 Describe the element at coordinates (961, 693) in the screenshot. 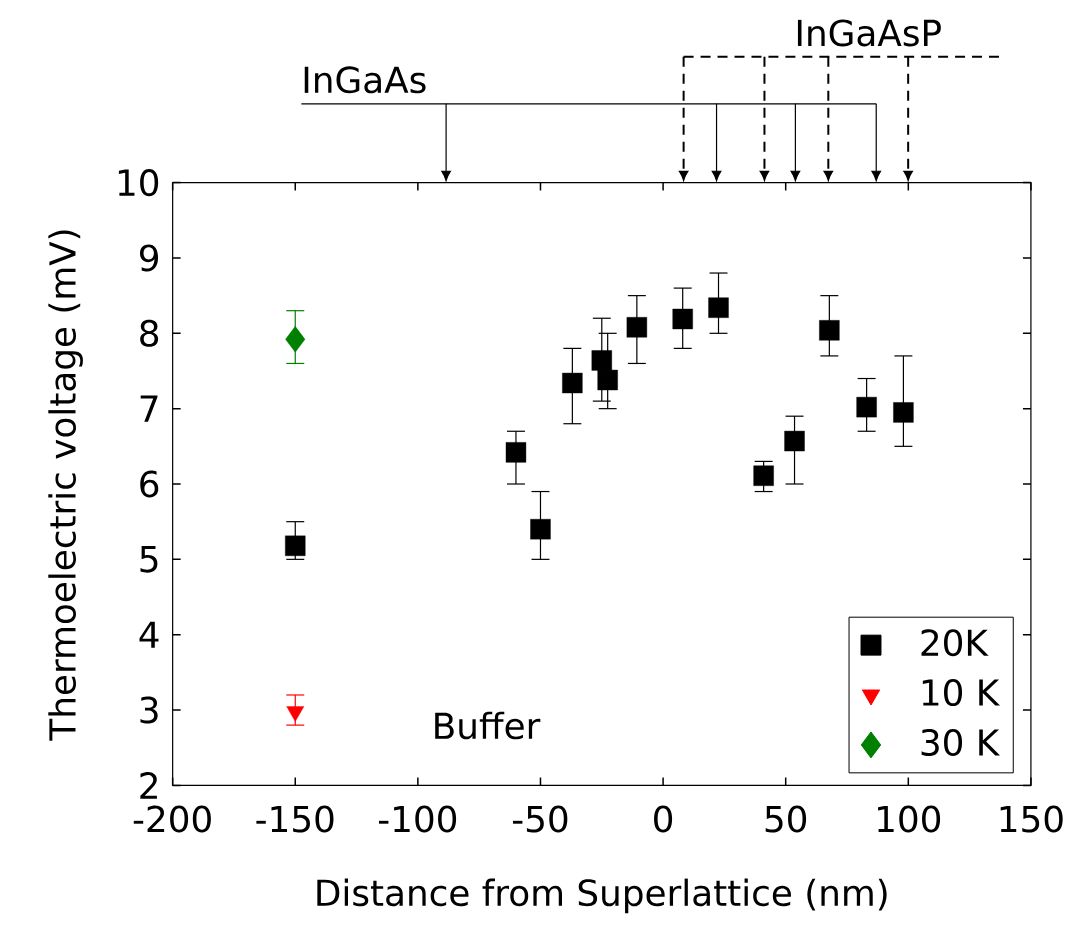

I see `legend-label: 10 K` at that location.